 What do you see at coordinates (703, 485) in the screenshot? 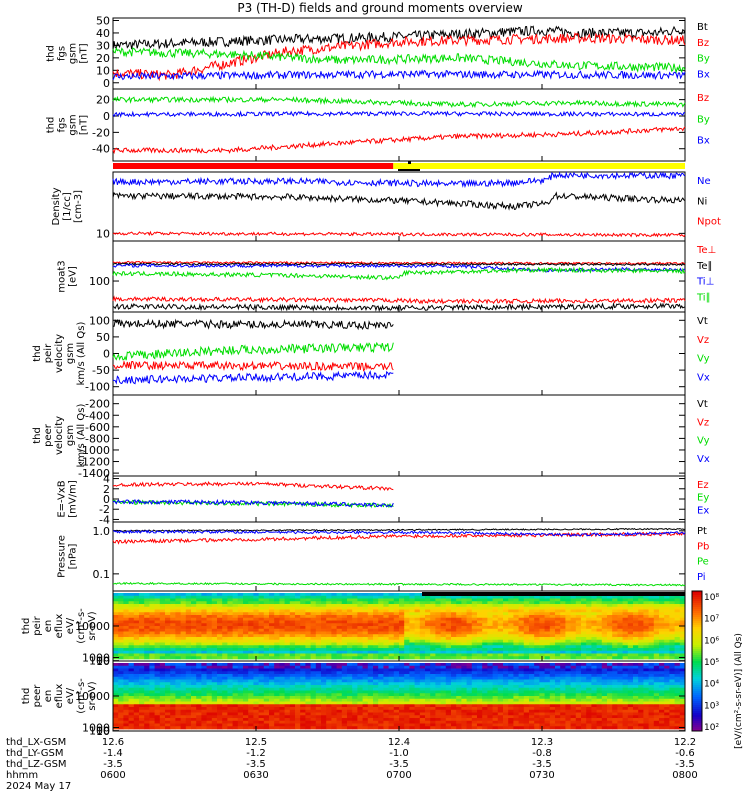
I see `legend-0: Ez` at bounding box center [703, 485].